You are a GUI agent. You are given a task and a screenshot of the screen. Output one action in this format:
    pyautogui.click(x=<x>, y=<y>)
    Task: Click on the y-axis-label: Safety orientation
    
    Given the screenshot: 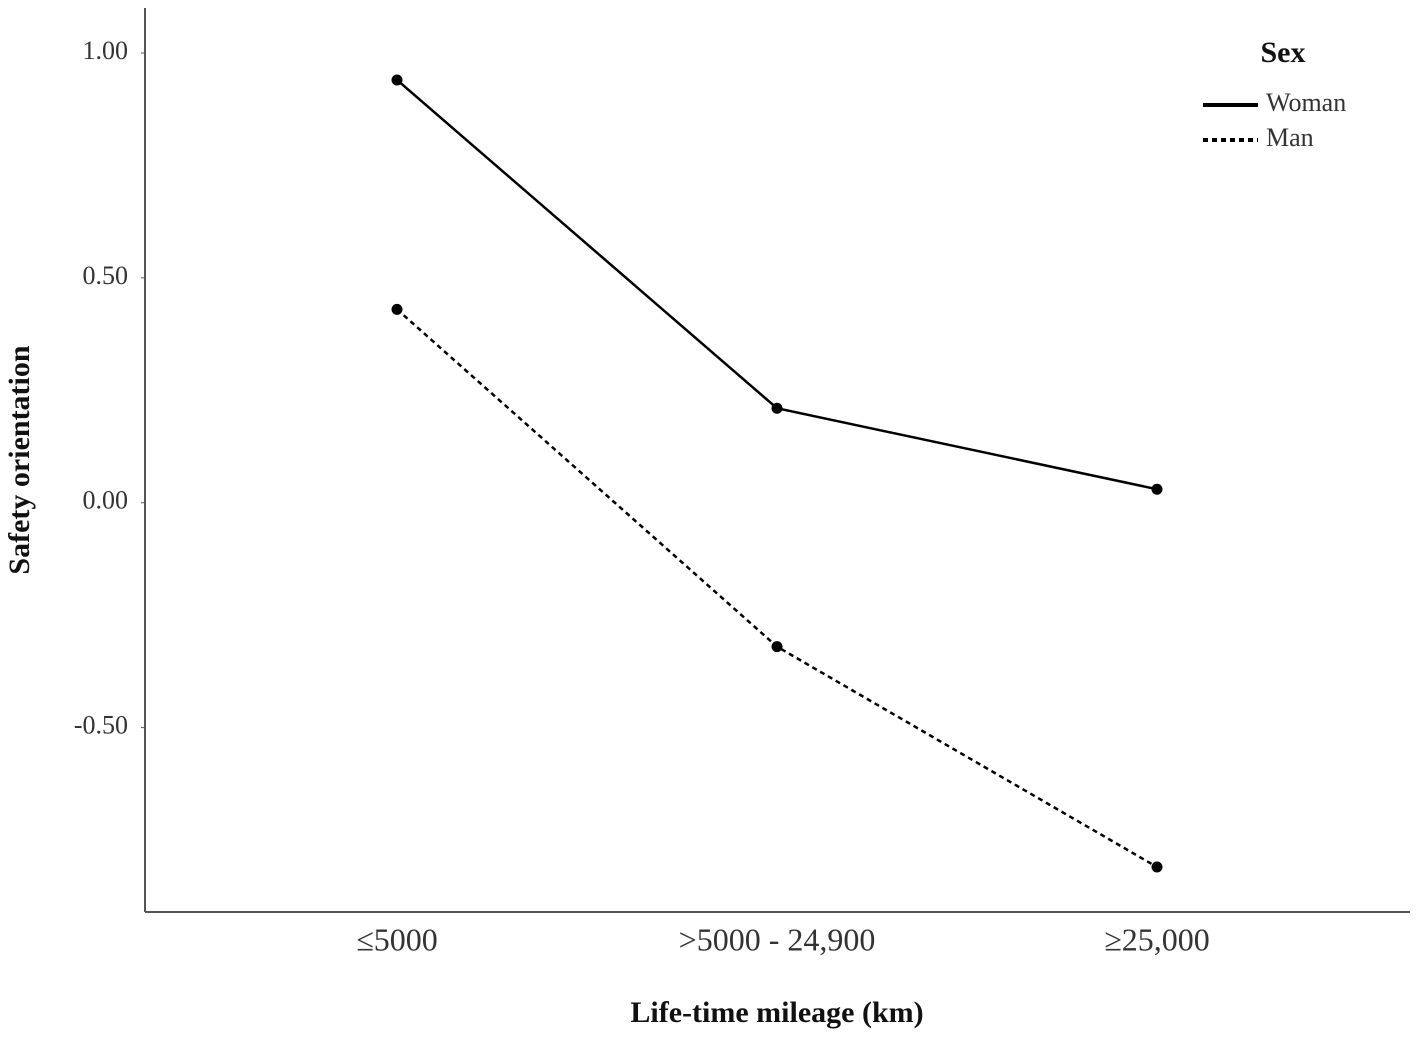 What is the action you would take?
    pyautogui.click(x=19, y=459)
    